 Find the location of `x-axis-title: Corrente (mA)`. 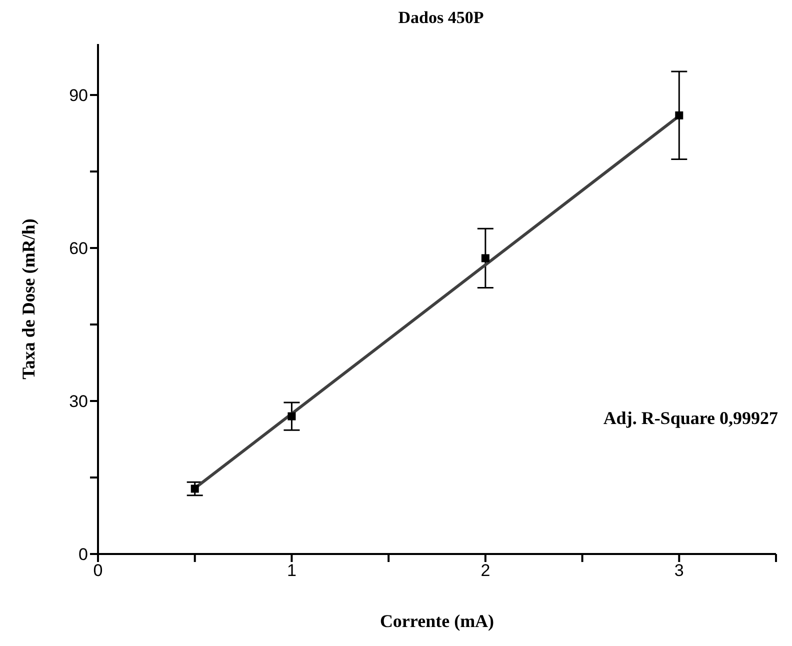

x-axis-title: Corrente (mA) is located at coordinates (437, 620).